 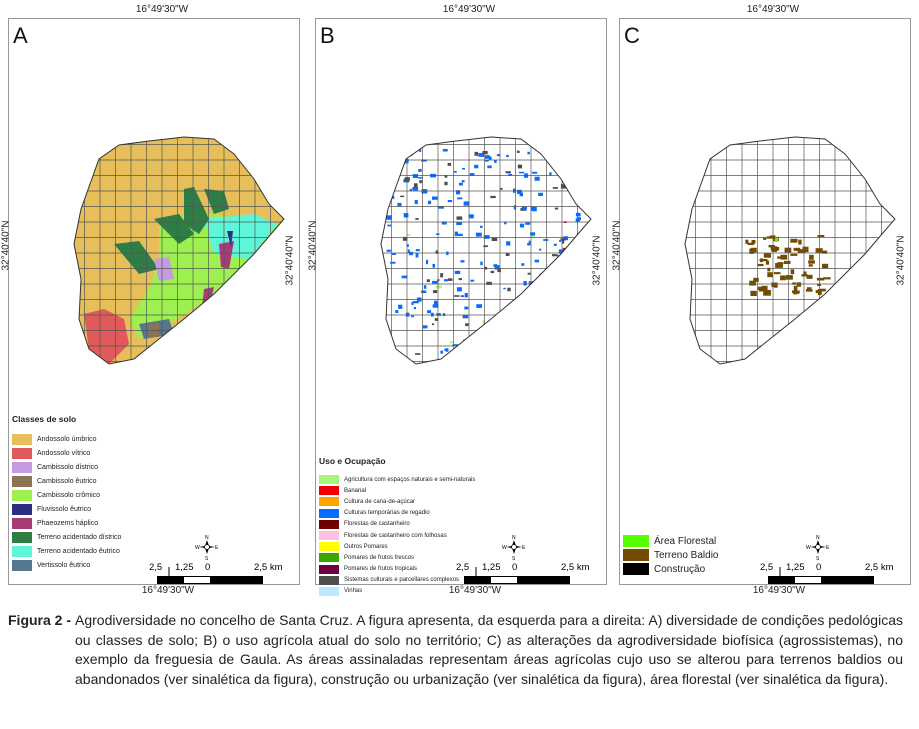 What do you see at coordinates (617, 245) in the screenshot?
I see `left-latitude-label: 32°40'40"N` at bounding box center [617, 245].